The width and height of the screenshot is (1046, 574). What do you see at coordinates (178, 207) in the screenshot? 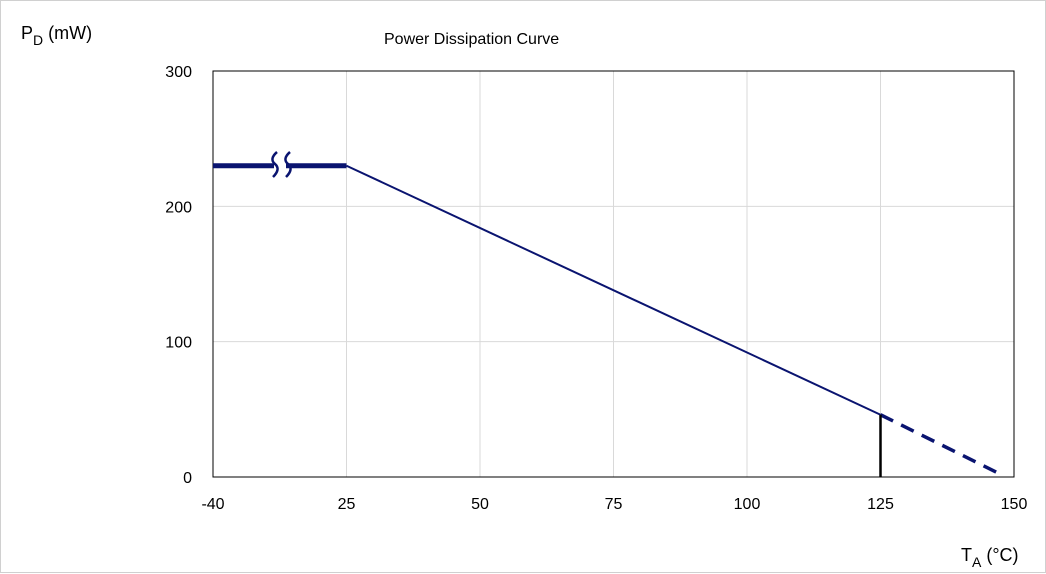
I see `y-tick-label: 200` at bounding box center [178, 207].